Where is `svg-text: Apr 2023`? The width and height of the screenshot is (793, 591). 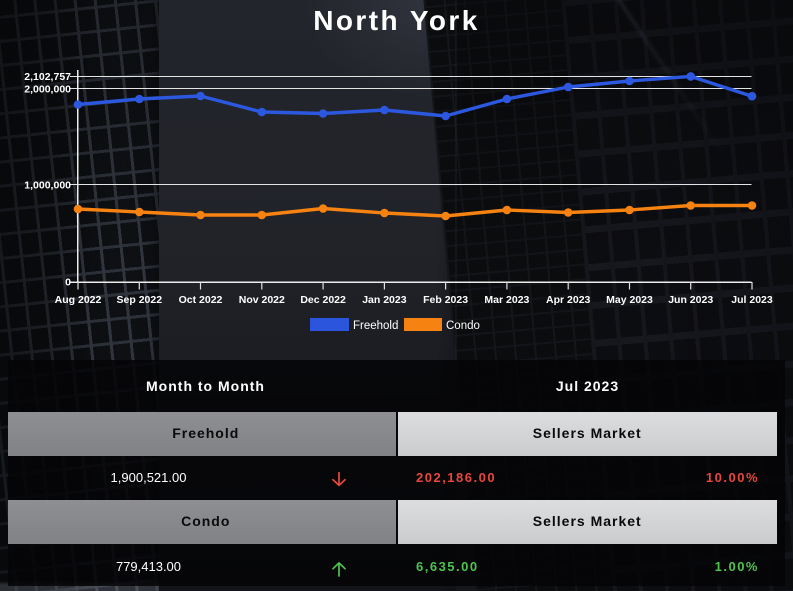 svg-text: Apr 2023 is located at coordinates (568, 300).